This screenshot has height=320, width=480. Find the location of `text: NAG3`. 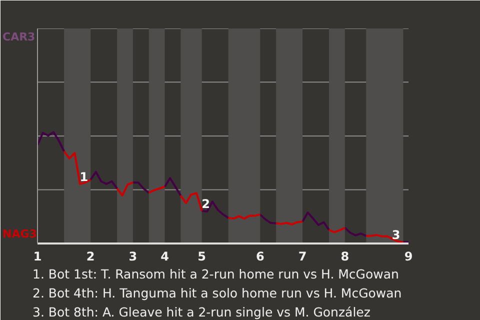

text: NAG3 is located at coordinates (19, 234).